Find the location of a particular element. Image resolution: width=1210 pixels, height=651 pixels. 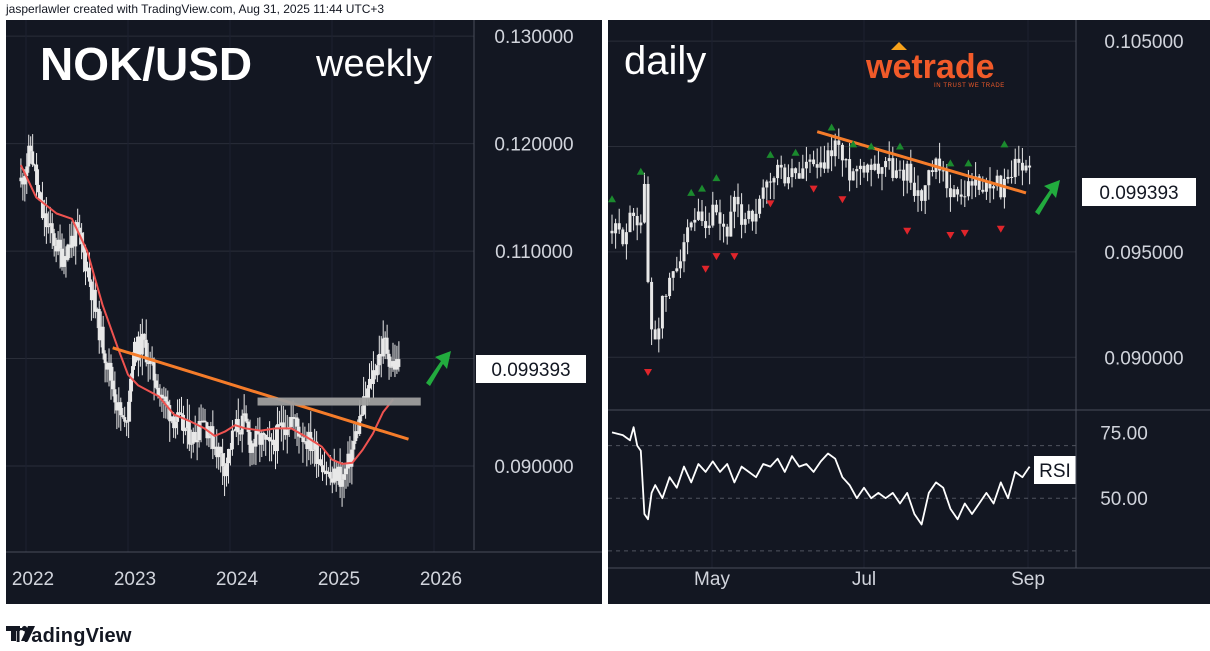

green-up-arrow-icon is located at coordinates (1047, 197).